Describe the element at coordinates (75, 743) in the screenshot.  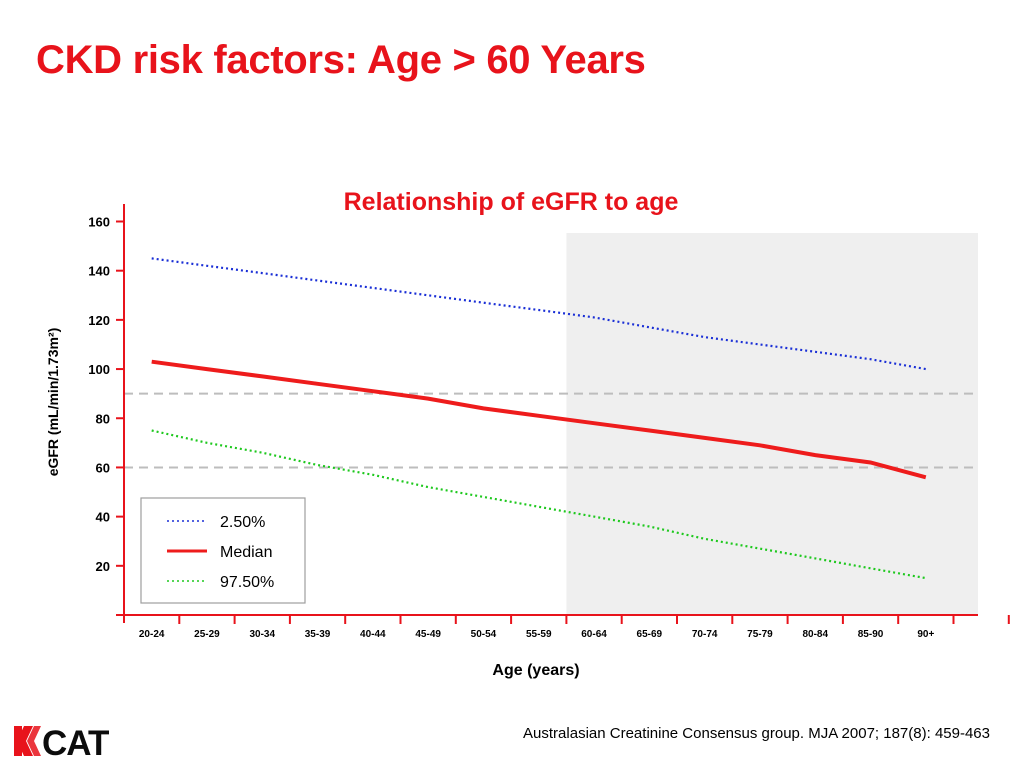
I see `svg-text: CAT` at that location.